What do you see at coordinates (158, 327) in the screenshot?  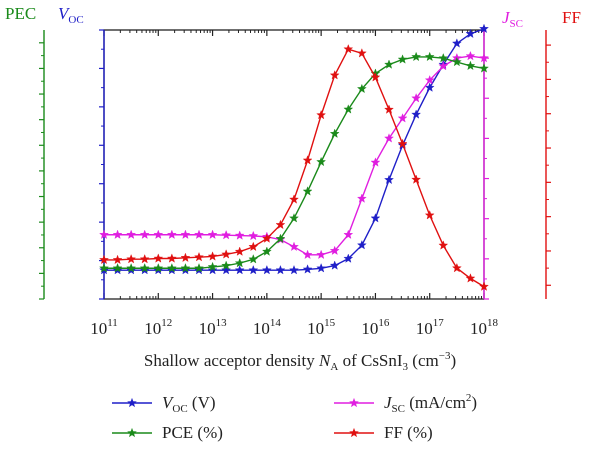 I see `x-tick-label: 1012` at bounding box center [158, 327].